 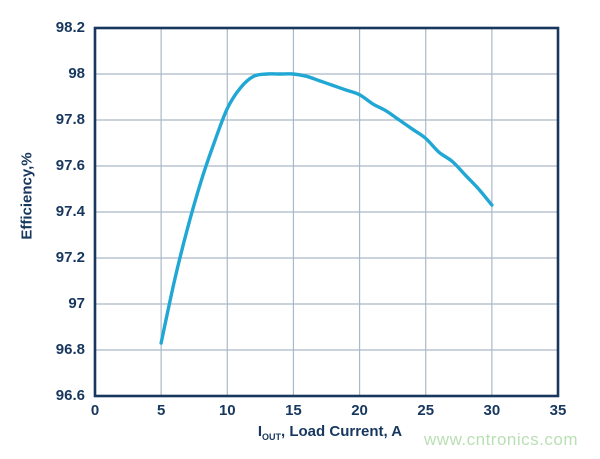 What do you see at coordinates (70, 165) in the screenshot?
I see `y-tick-label: 97.6` at bounding box center [70, 165].